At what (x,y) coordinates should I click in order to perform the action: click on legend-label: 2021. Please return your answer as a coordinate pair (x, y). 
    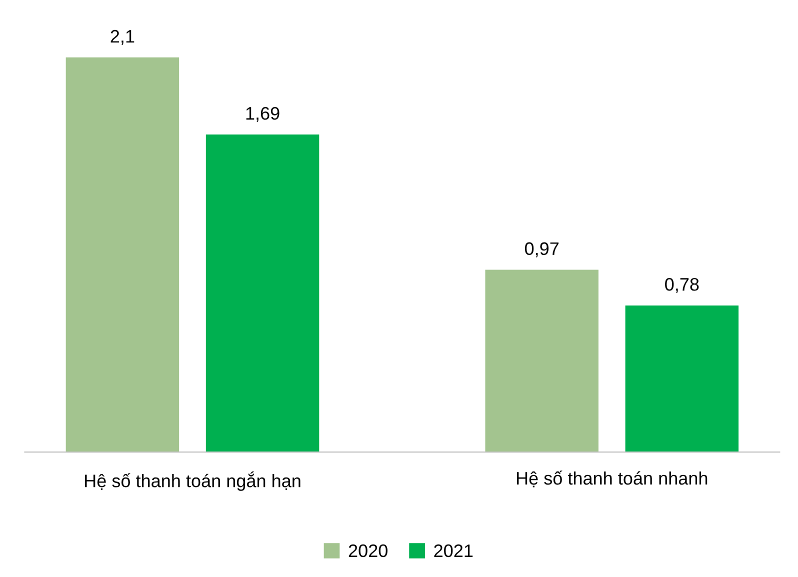
    Looking at the image, I should click on (453, 551).